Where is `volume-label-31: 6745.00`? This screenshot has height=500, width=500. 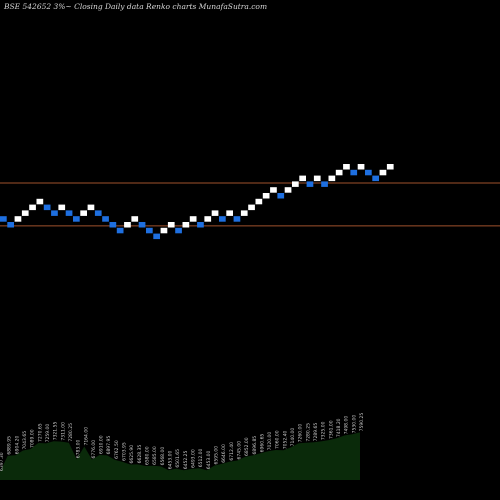 volume-label-31: 6745.00 is located at coordinates (239, 450).